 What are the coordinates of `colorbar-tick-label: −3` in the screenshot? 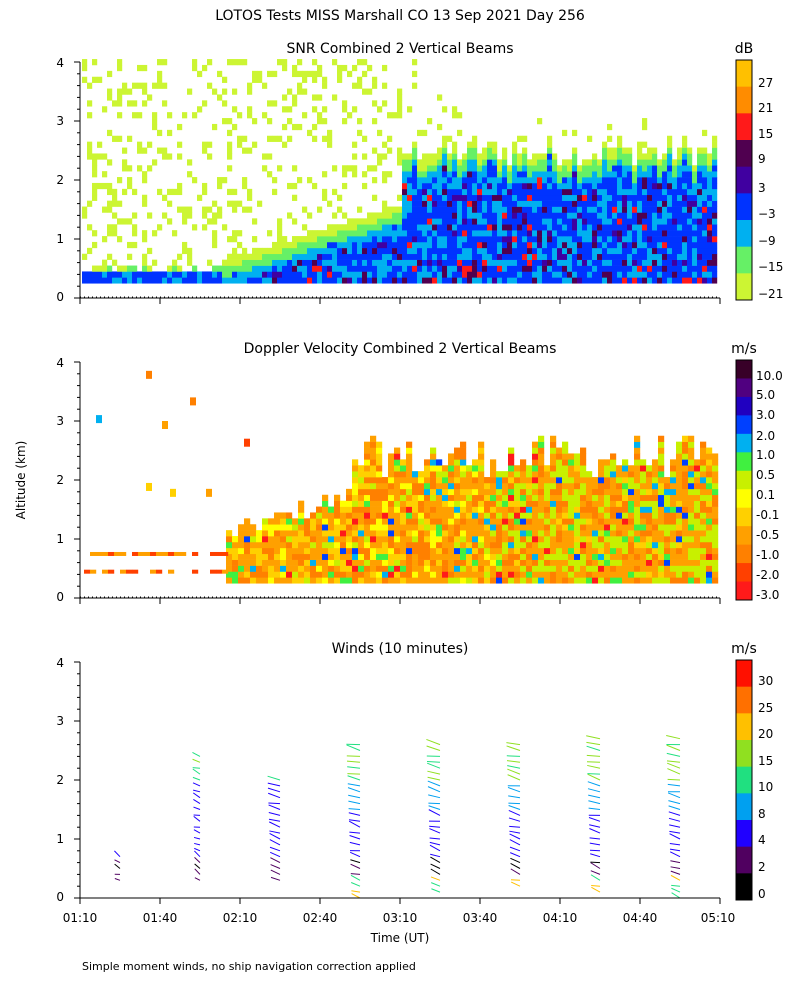 It's located at (767, 214).